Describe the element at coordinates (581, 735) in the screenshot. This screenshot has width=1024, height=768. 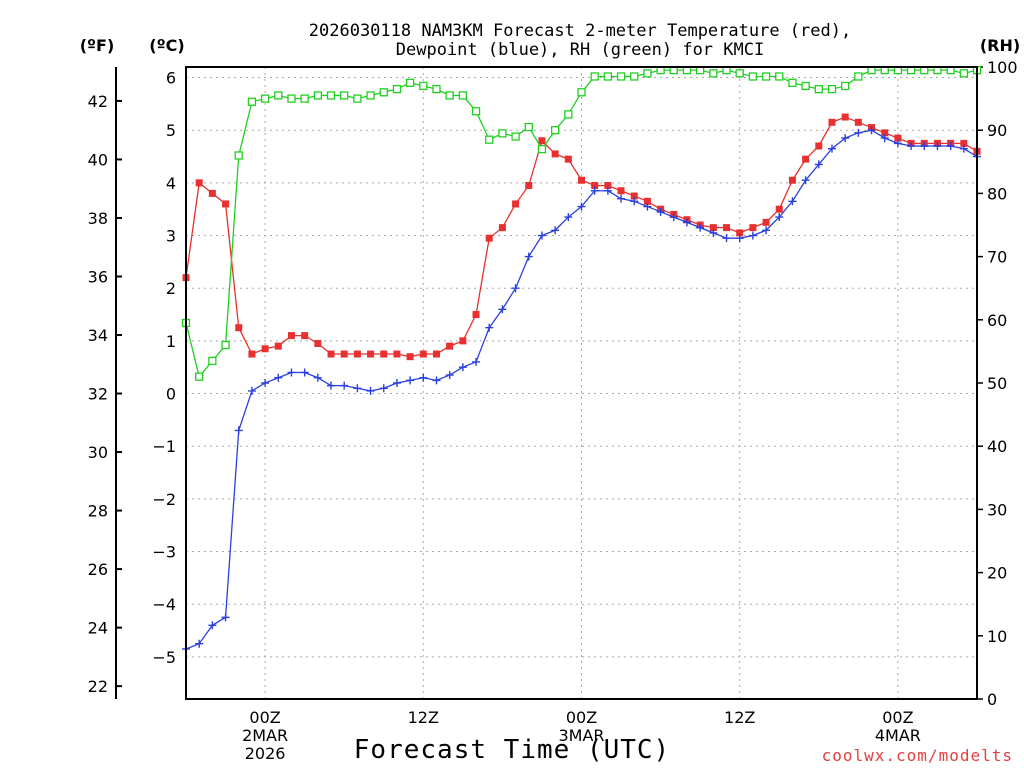
I see `date-tick-label: 3MAR` at that location.